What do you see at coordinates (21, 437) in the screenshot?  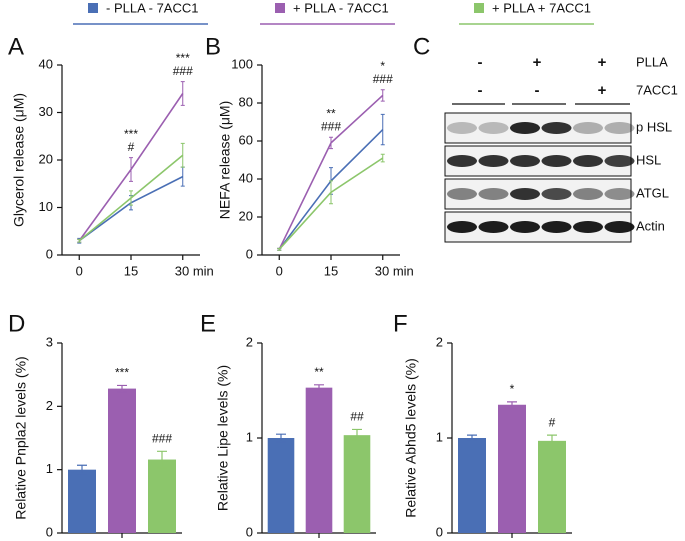 I see `y-axis-label: Relative Pnpla2 levels (%)` at bounding box center [21, 437].